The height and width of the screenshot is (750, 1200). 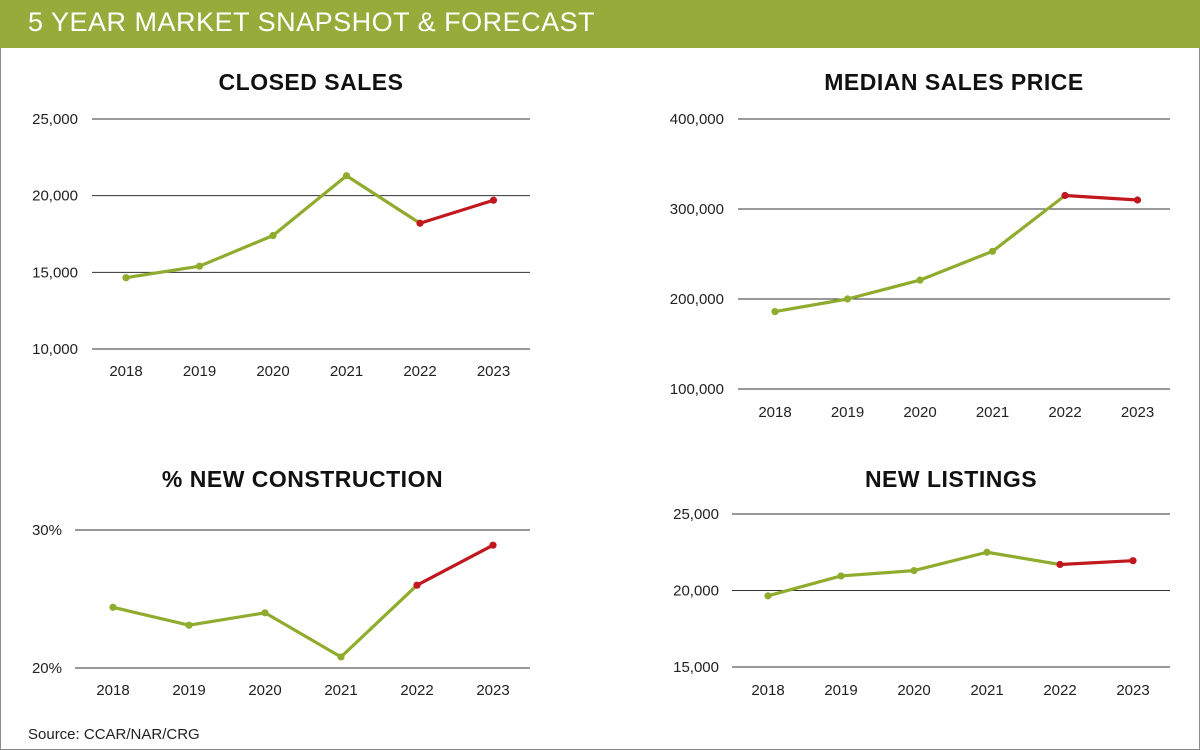 I want to click on y-tick-label: 200,000, so click(x=697, y=299).